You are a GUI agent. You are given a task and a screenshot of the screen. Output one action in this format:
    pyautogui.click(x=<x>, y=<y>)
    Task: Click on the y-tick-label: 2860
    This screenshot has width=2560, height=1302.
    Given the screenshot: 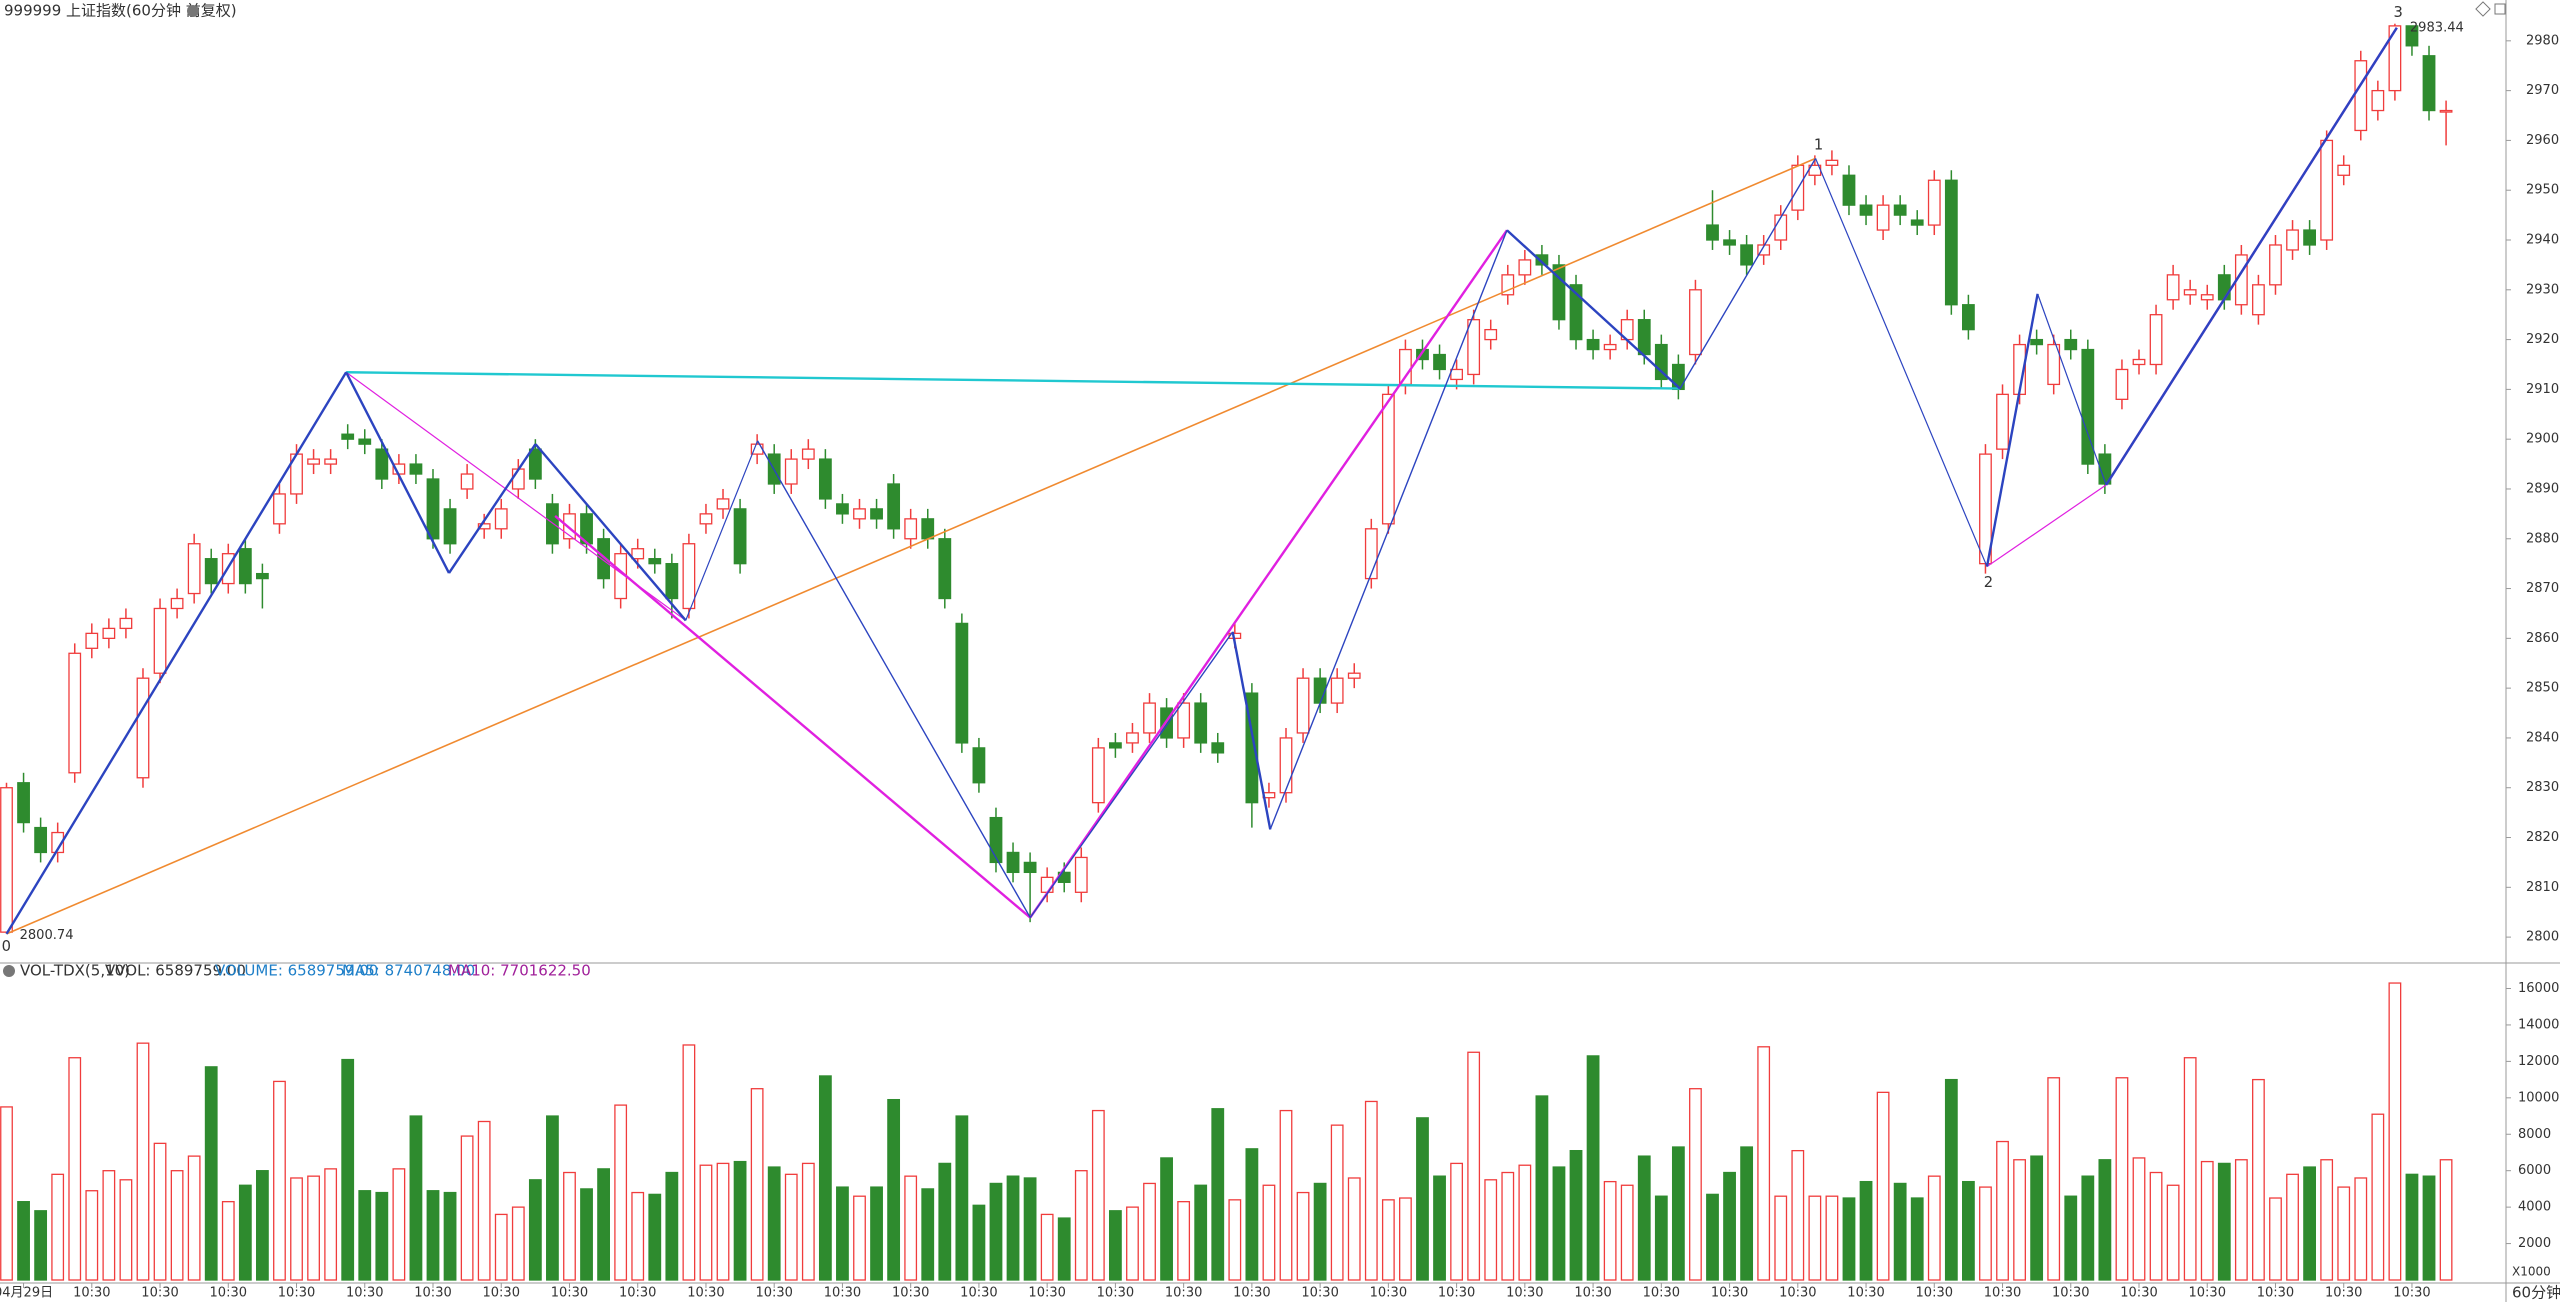 What is the action you would take?
    pyautogui.click(x=2542, y=638)
    